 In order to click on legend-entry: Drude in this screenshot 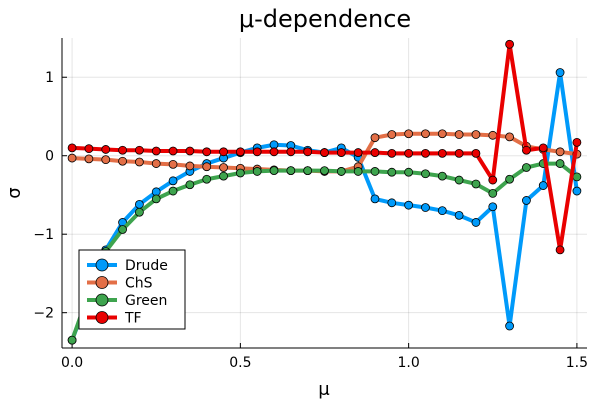, I will do `click(127, 266)`.